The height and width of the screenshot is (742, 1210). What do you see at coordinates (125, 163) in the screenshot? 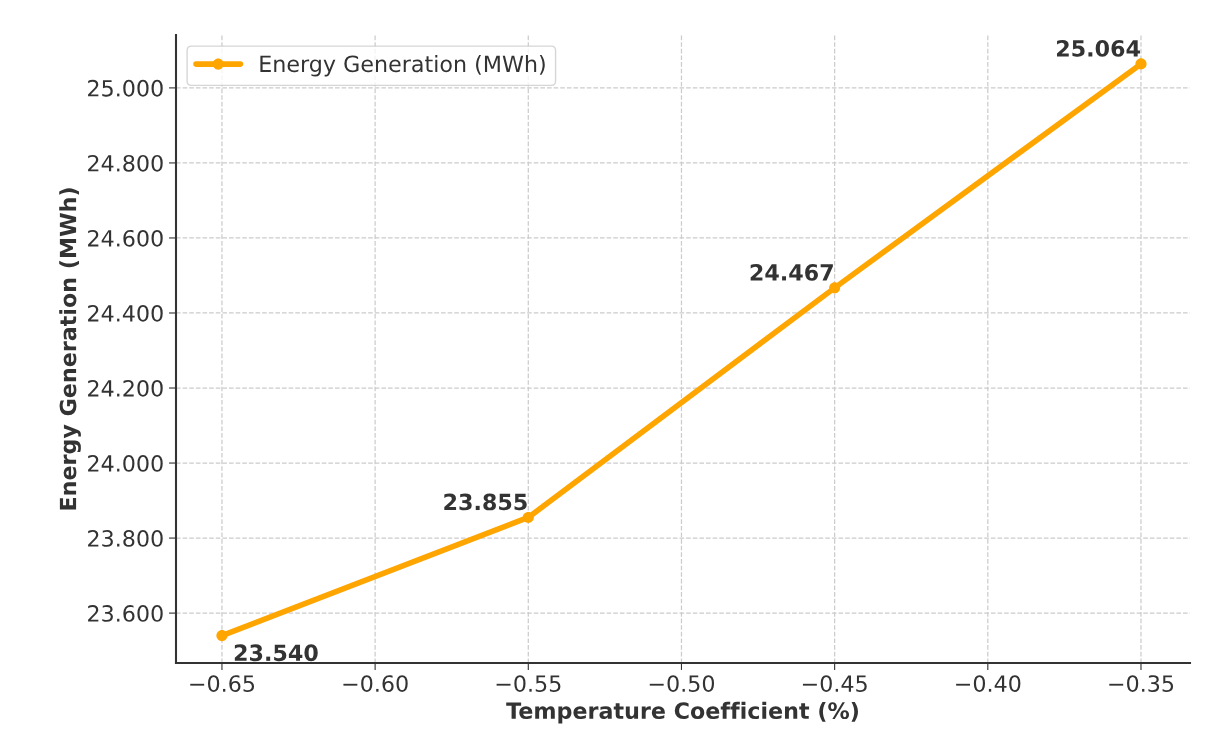
I see `y-tick-label: 24.800` at bounding box center [125, 163].